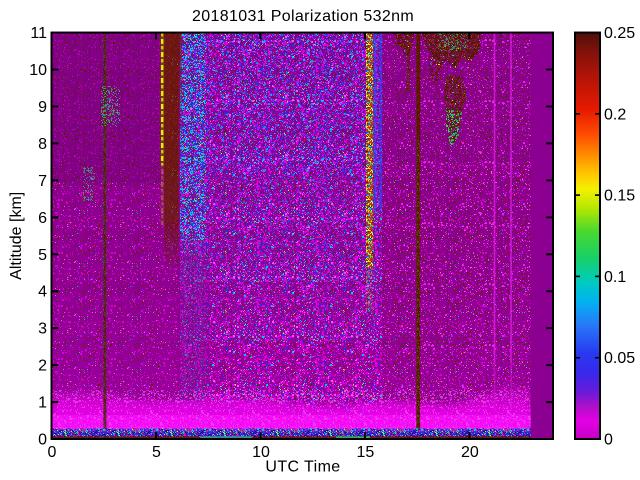 The width and height of the screenshot is (640, 480). I want to click on svg-text: 0.15, so click(619, 196).